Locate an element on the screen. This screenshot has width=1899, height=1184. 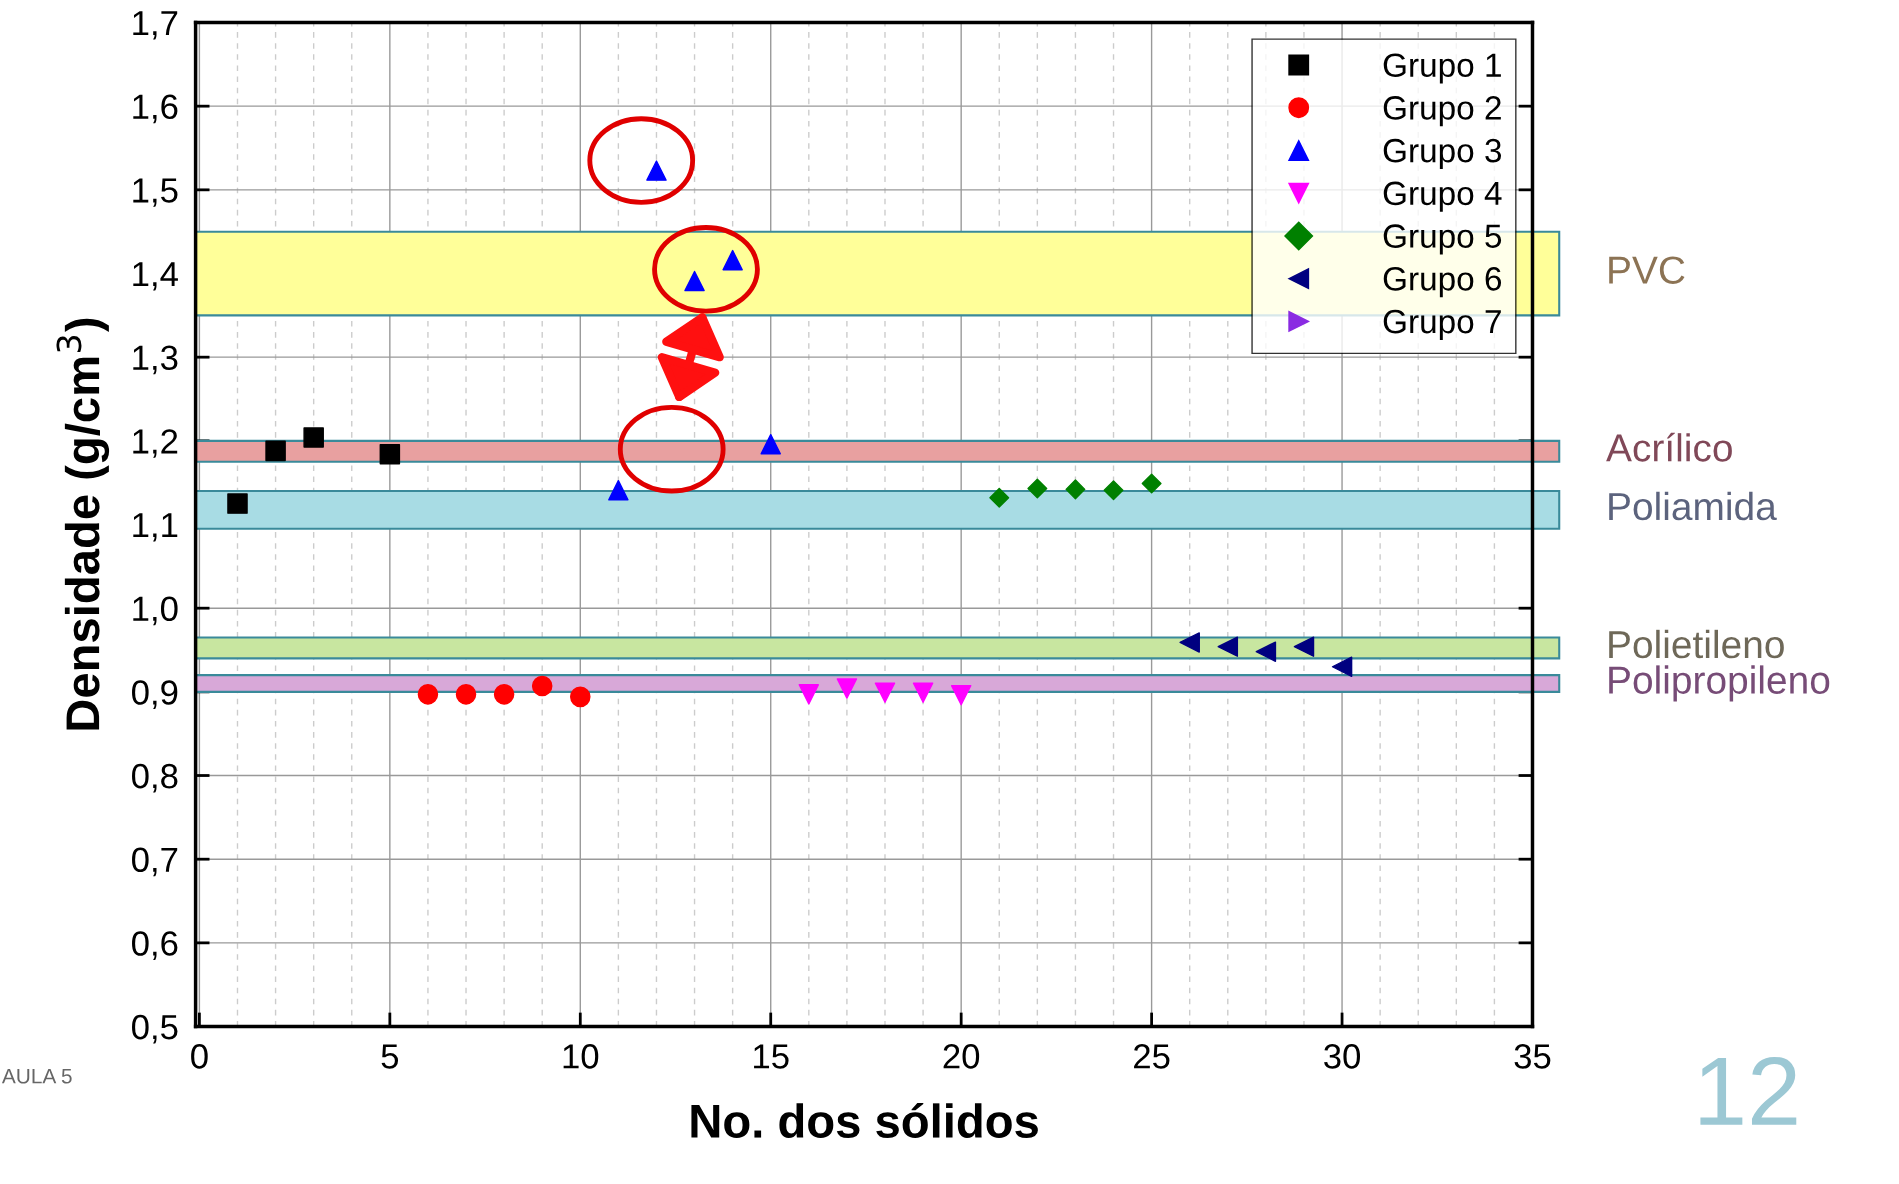
band-label: Polietileno is located at coordinates (1696, 644).